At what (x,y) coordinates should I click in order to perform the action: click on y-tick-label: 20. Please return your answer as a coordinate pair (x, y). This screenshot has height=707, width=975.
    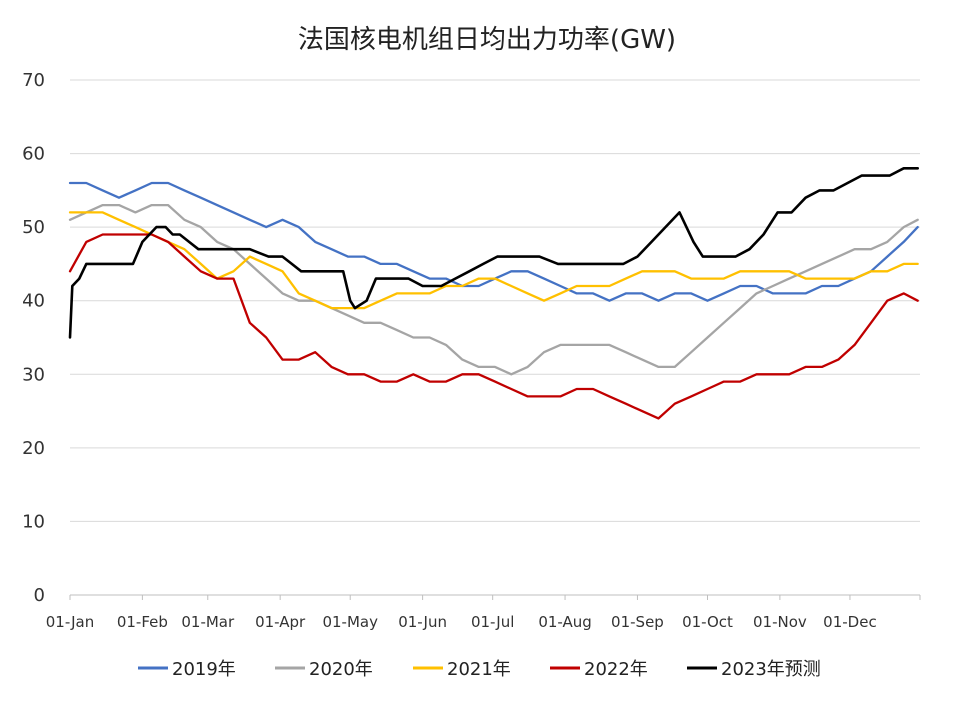
    Looking at the image, I should click on (33, 448).